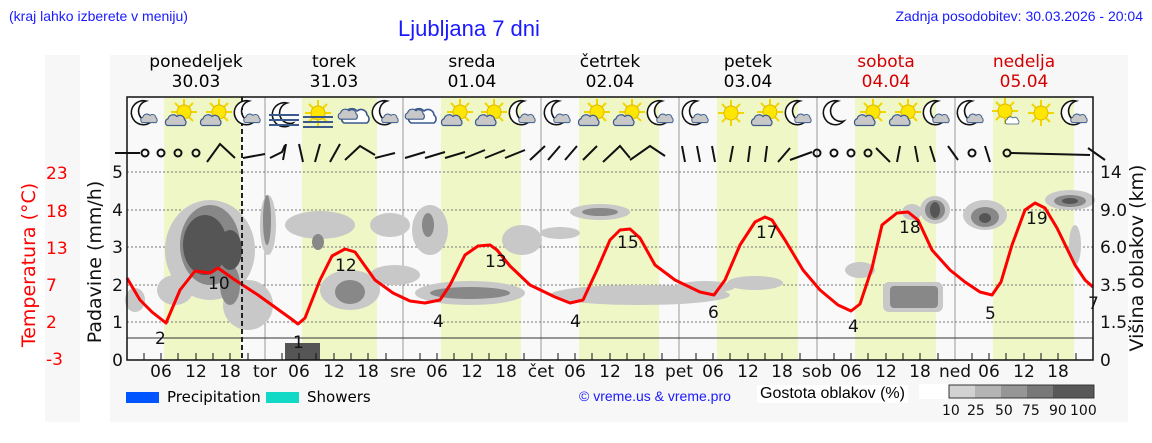 This screenshot has height=443, width=1152. Describe the element at coordinates (1037, 219) in the screenshot. I see `svg-text: 19` at that location.